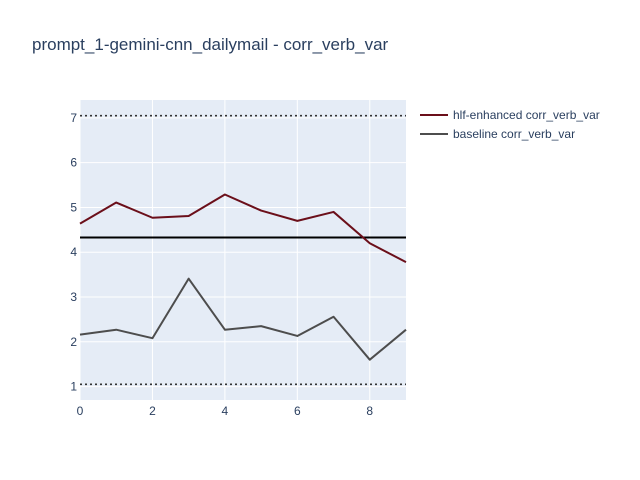 The image size is (640, 480). What do you see at coordinates (514, 134) in the screenshot?
I see `legend-label: baseline corr_verb_var` at bounding box center [514, 134].